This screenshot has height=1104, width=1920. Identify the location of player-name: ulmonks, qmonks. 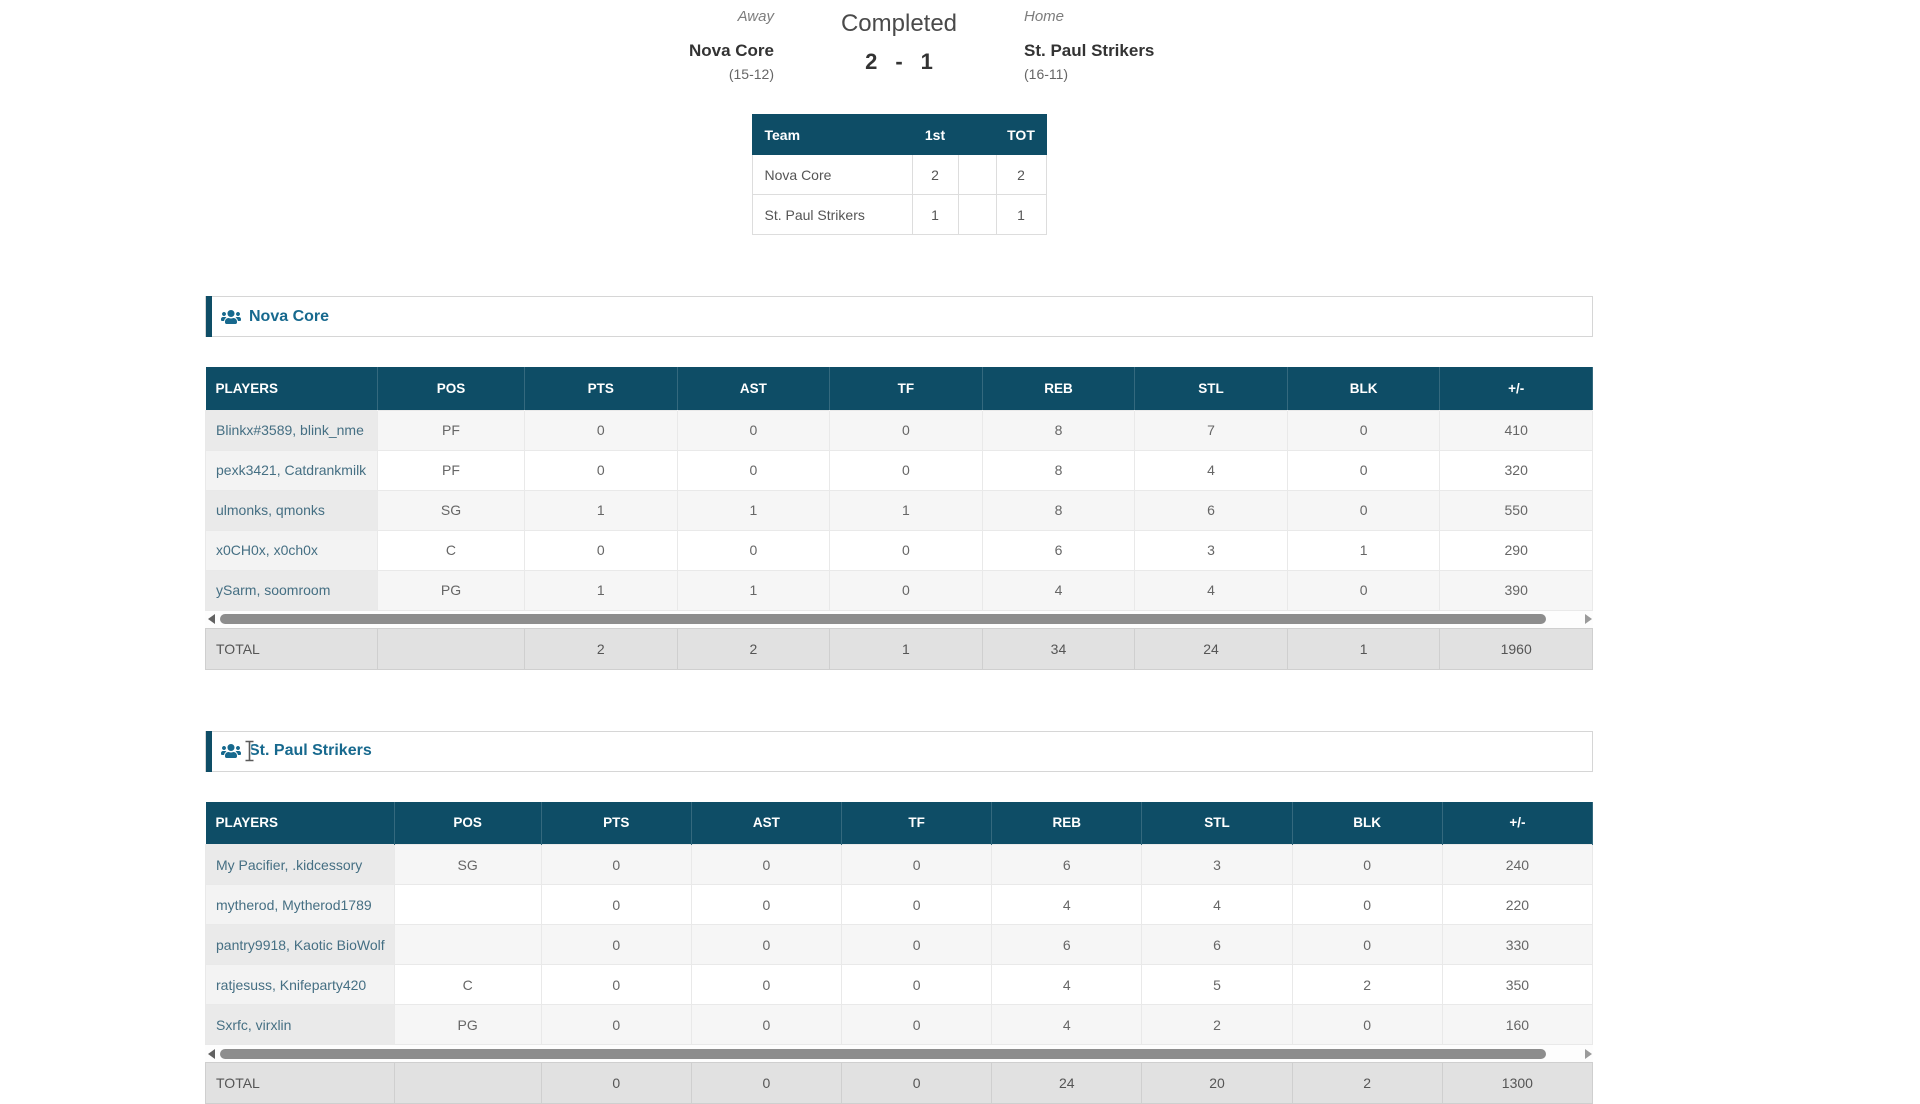
(292, 510).